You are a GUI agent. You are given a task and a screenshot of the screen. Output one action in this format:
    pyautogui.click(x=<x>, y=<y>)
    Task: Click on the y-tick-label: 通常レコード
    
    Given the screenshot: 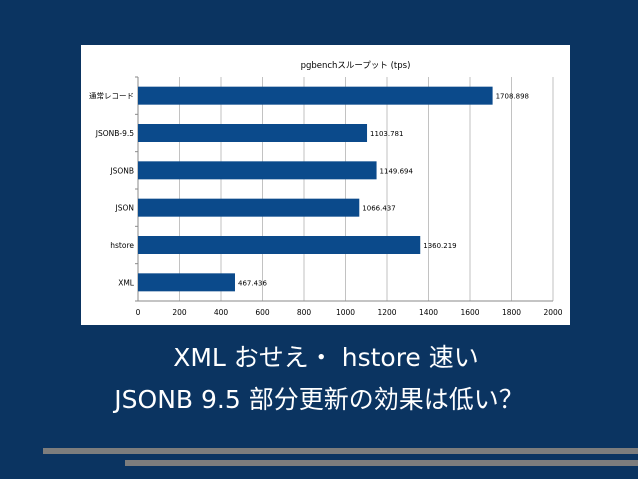 What is the action you would take?
    pyautogui.click(x=111, y=96)
    